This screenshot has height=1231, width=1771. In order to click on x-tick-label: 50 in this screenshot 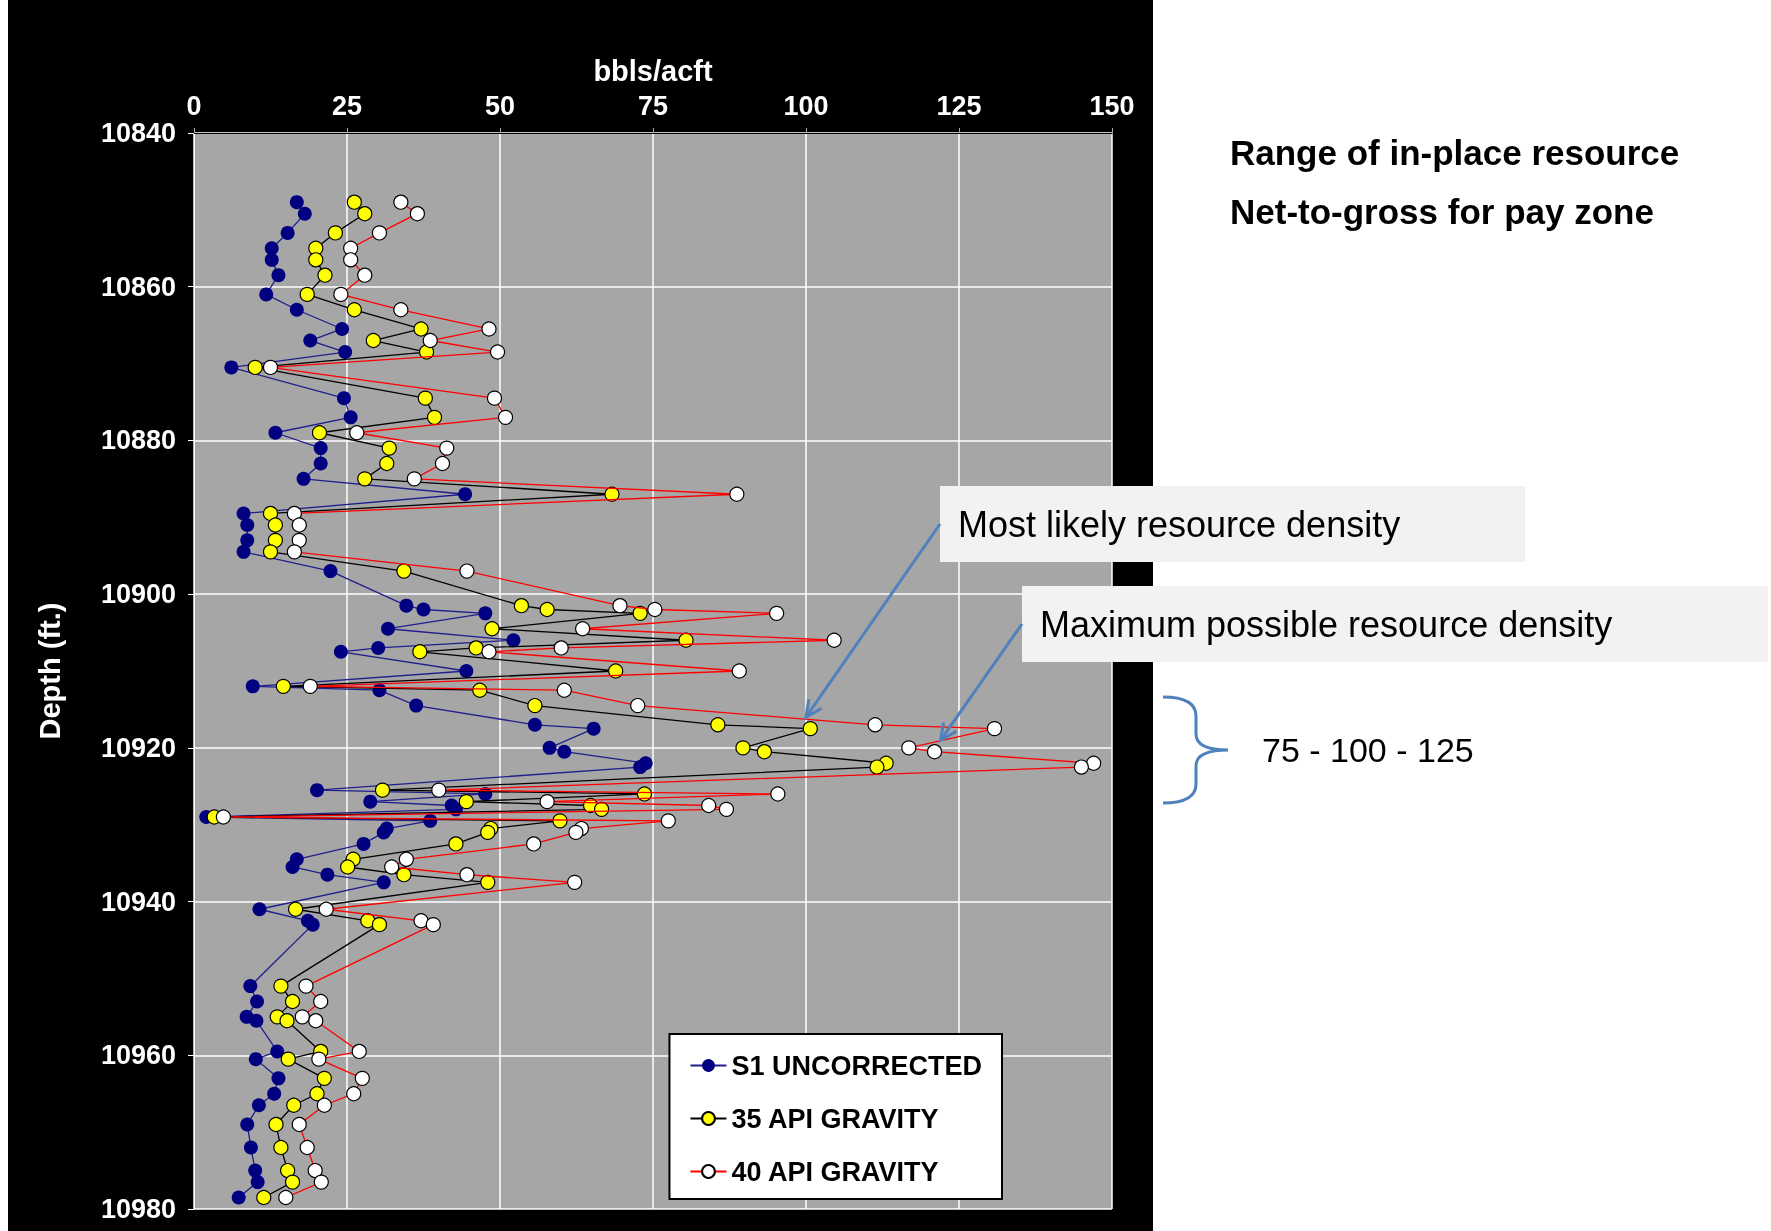, I will do `click(500, 105)`.